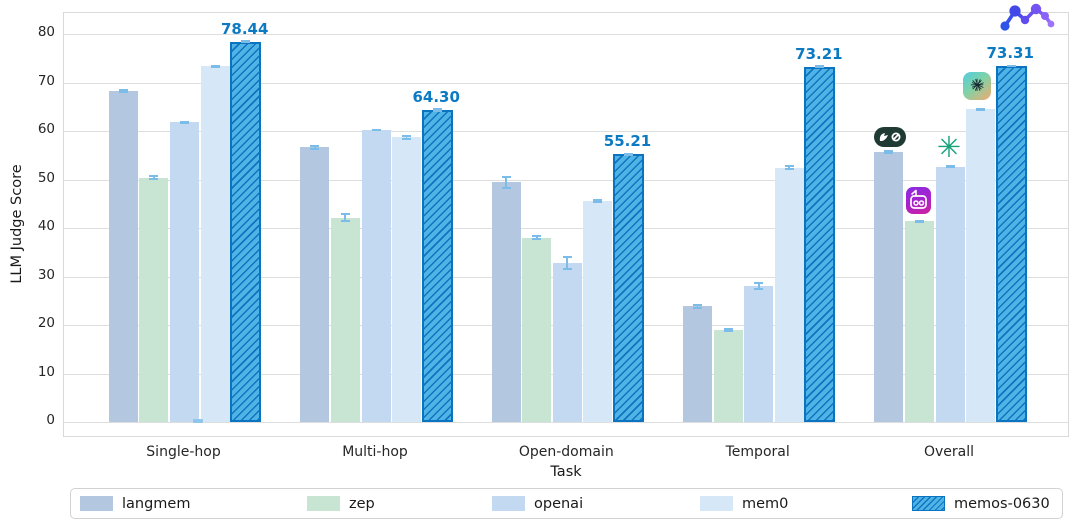 The height and width of the screenshot is (530, 1080). Describe the element at coordinates (918, 200) in the screenshot. I see `zep-robot-icon` at that location.